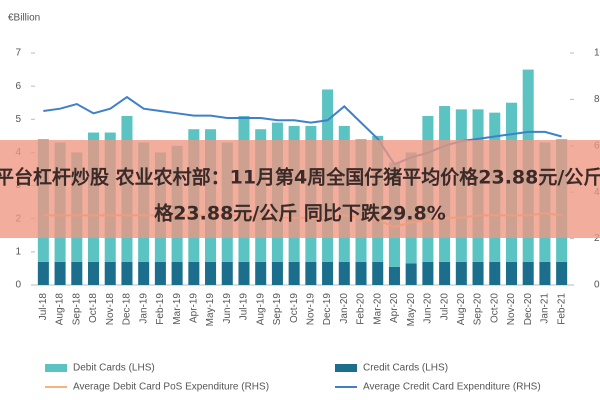 The image size is (600, 400). I want to click on y2-tick-label: 100, so click(597, 53).